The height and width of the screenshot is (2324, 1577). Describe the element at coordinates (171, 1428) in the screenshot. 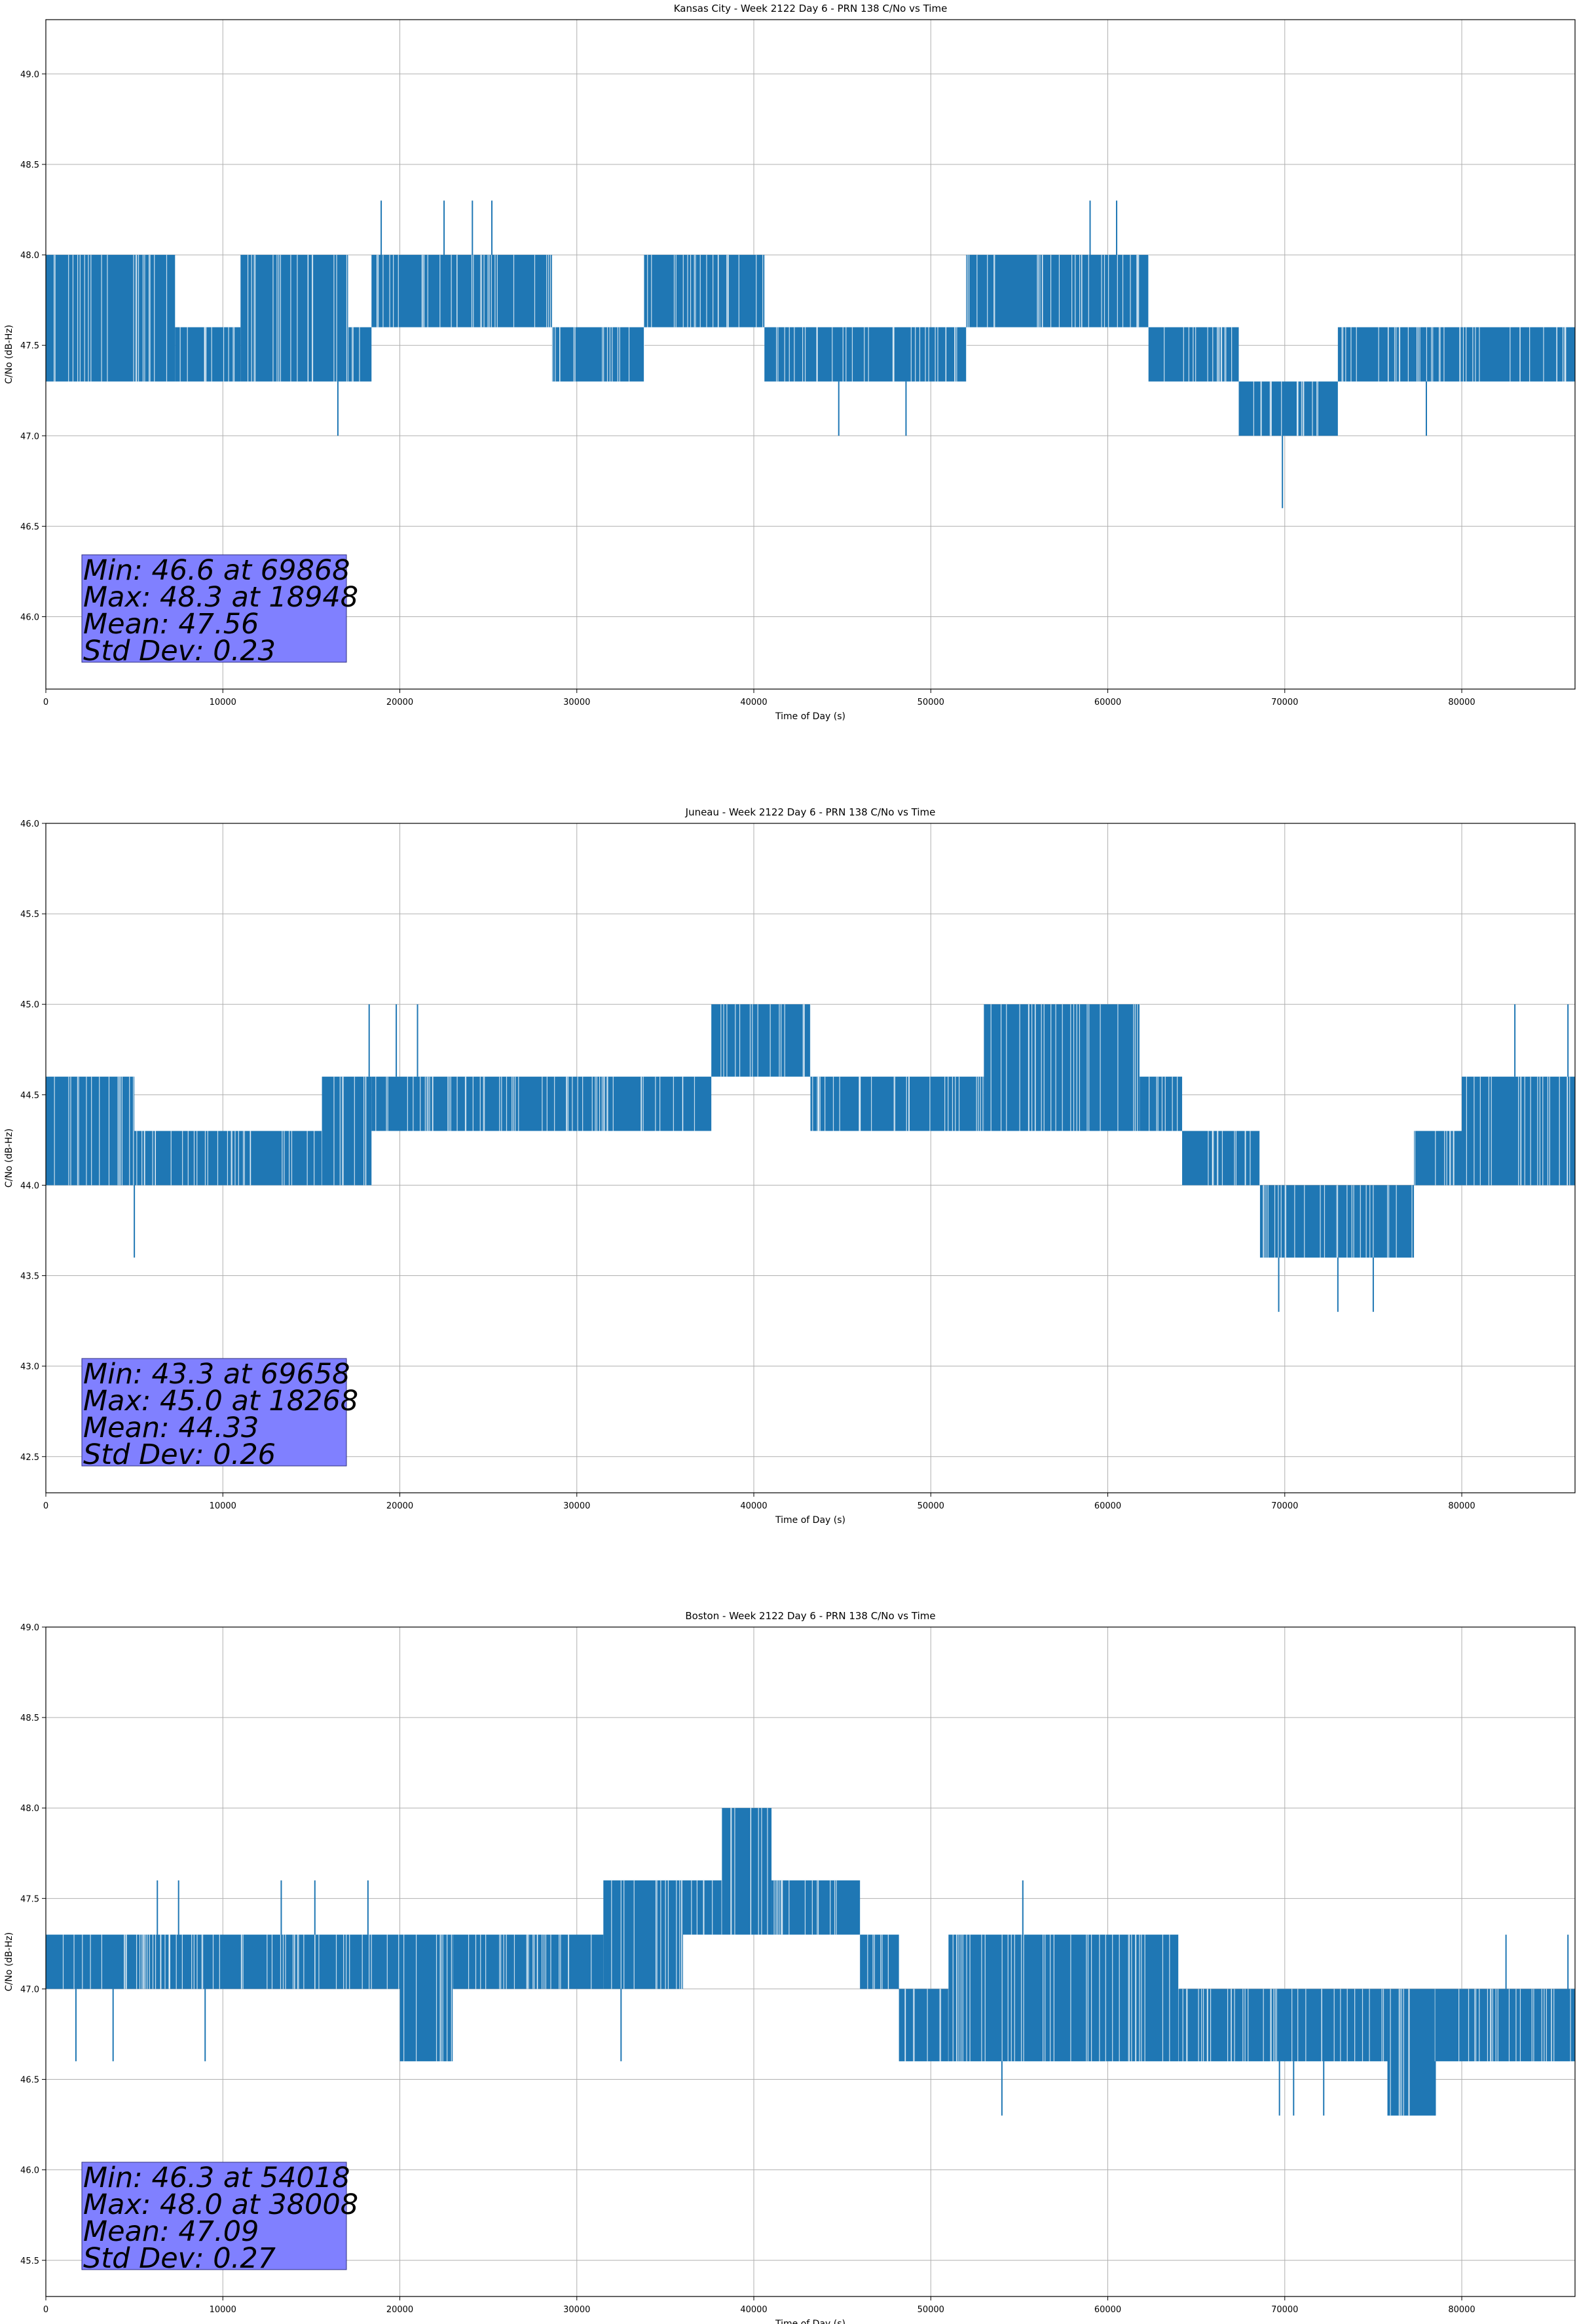

I see `stats-line-2: Mean: 44.33` at that location.